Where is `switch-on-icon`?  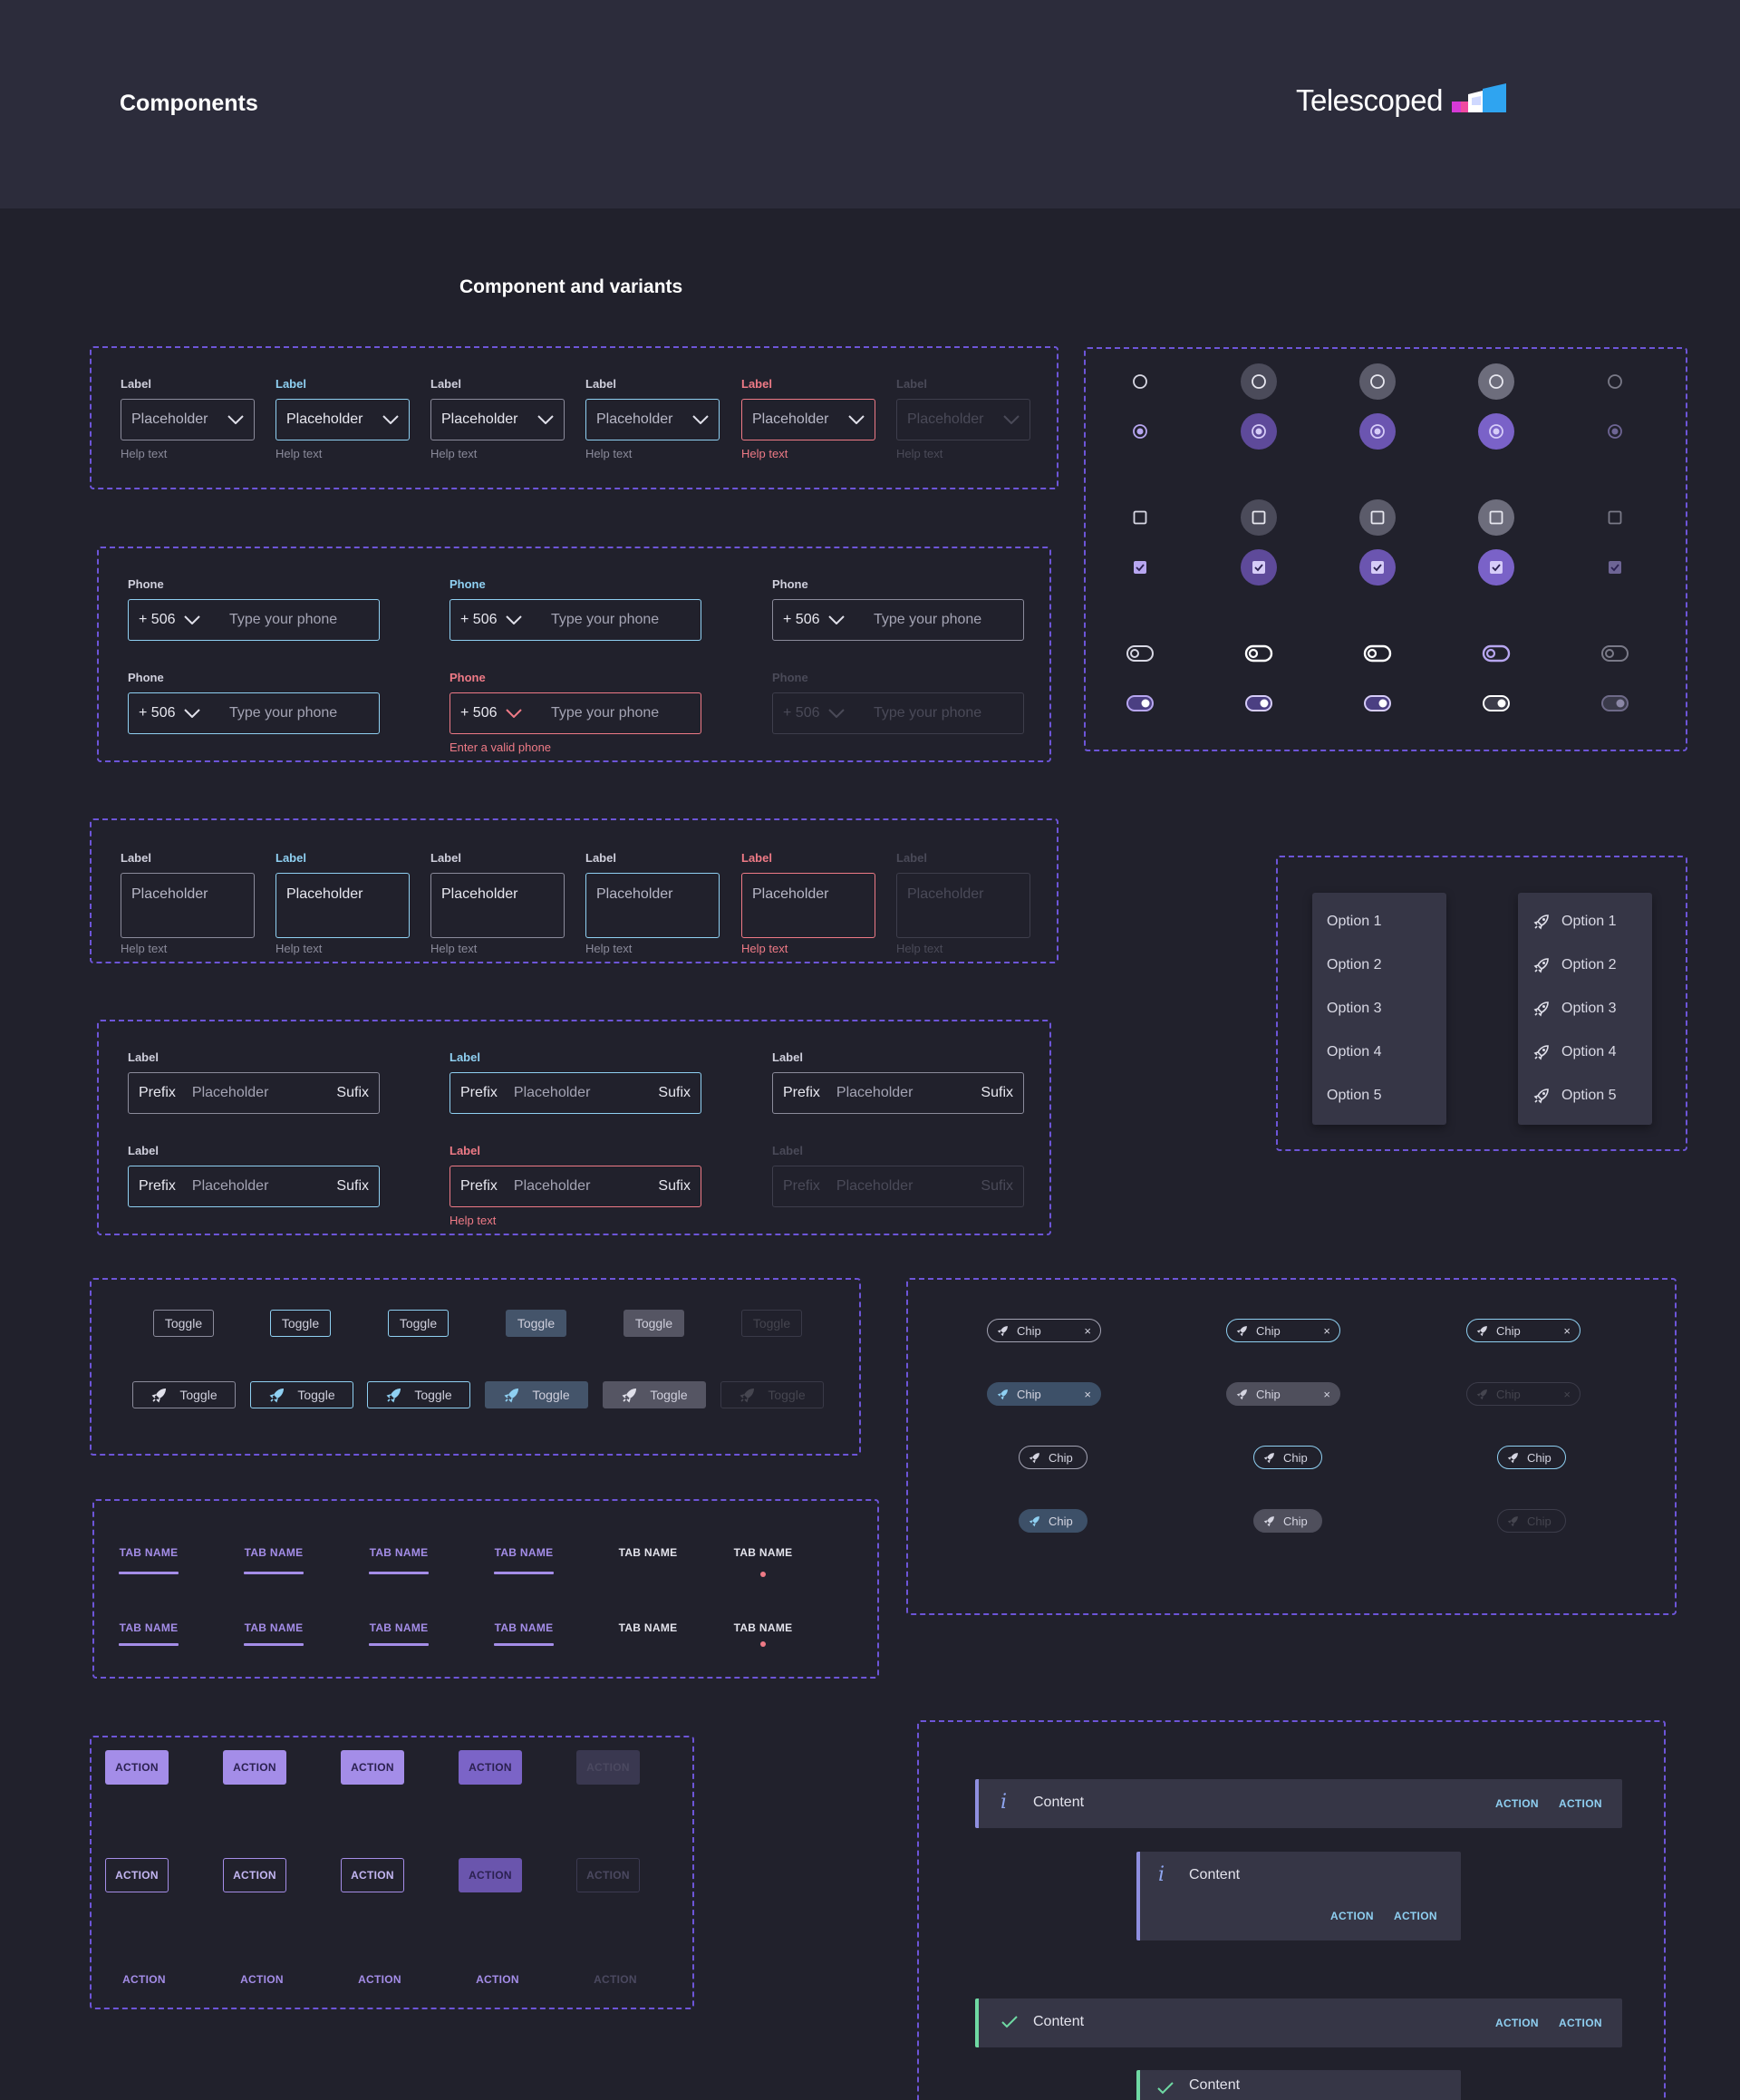 switch-on-icon is located at coordinates (1140, 703).